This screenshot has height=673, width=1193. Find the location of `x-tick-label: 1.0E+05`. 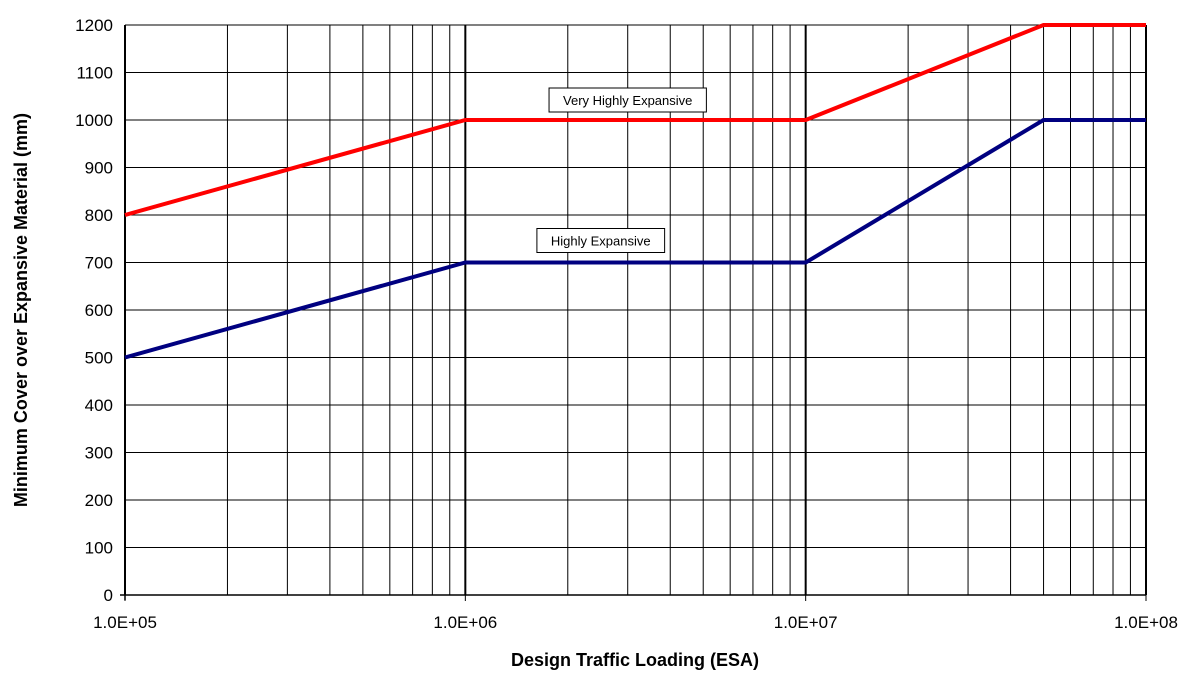

x-tick-label: 1.0E+05 is located at coordinates (125, 622).